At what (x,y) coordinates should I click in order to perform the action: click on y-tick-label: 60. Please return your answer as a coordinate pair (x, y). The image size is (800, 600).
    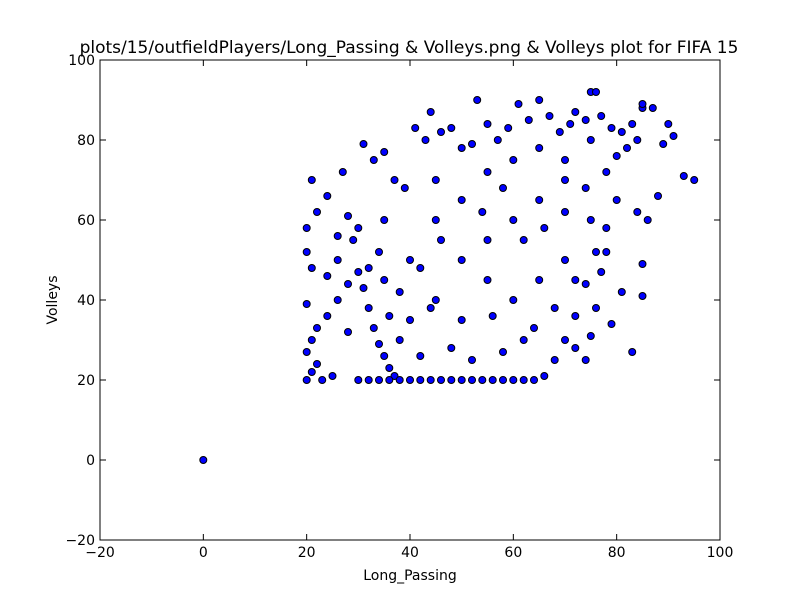
    Looking at the image, I should click on (86, 221).